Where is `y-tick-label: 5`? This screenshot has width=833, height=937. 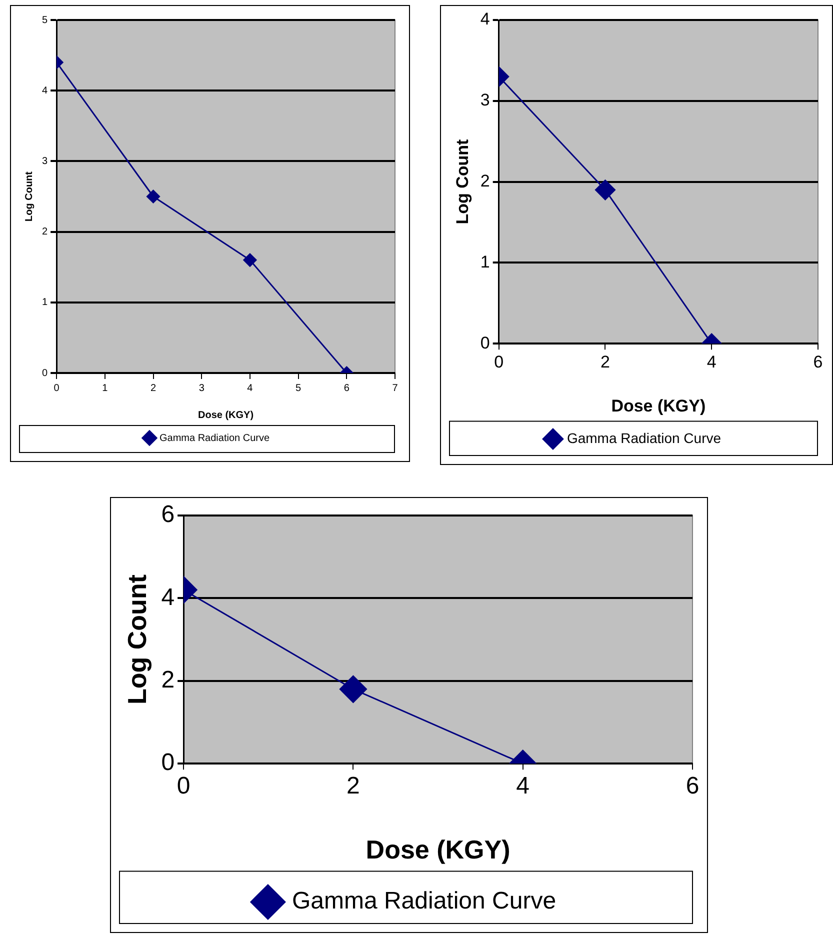 y-tick-label: 5 is located at coordinates (45, 20).